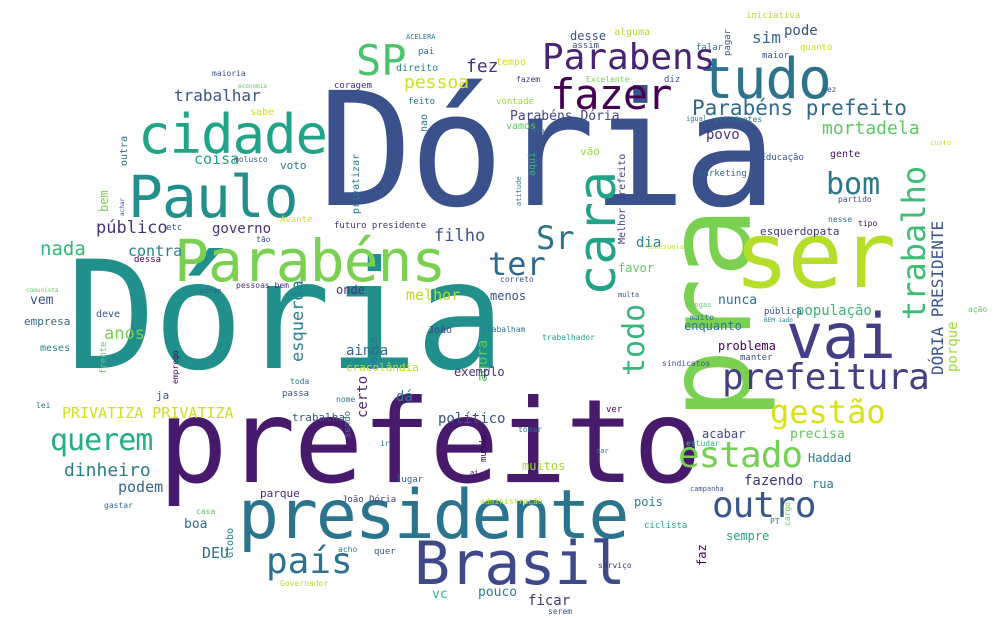  What do you see at coordinates (309, 561) in the screenshot?
I see `word-pais: país` at bounding box center [309, 561].